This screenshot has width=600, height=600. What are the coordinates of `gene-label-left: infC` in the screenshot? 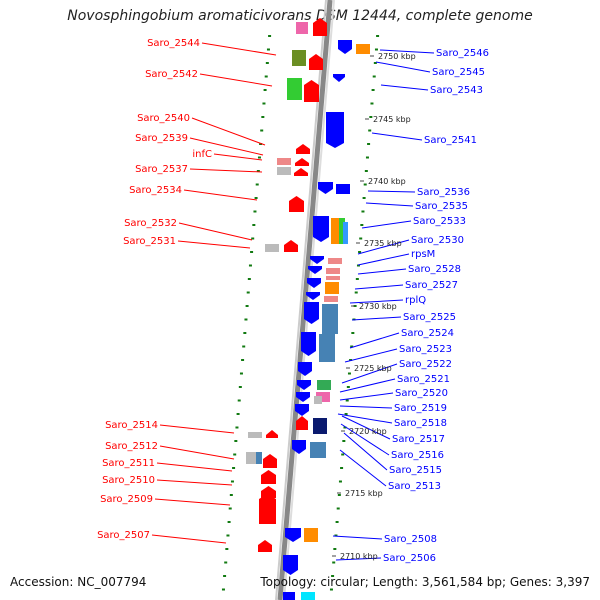 It's located at (202, 154).